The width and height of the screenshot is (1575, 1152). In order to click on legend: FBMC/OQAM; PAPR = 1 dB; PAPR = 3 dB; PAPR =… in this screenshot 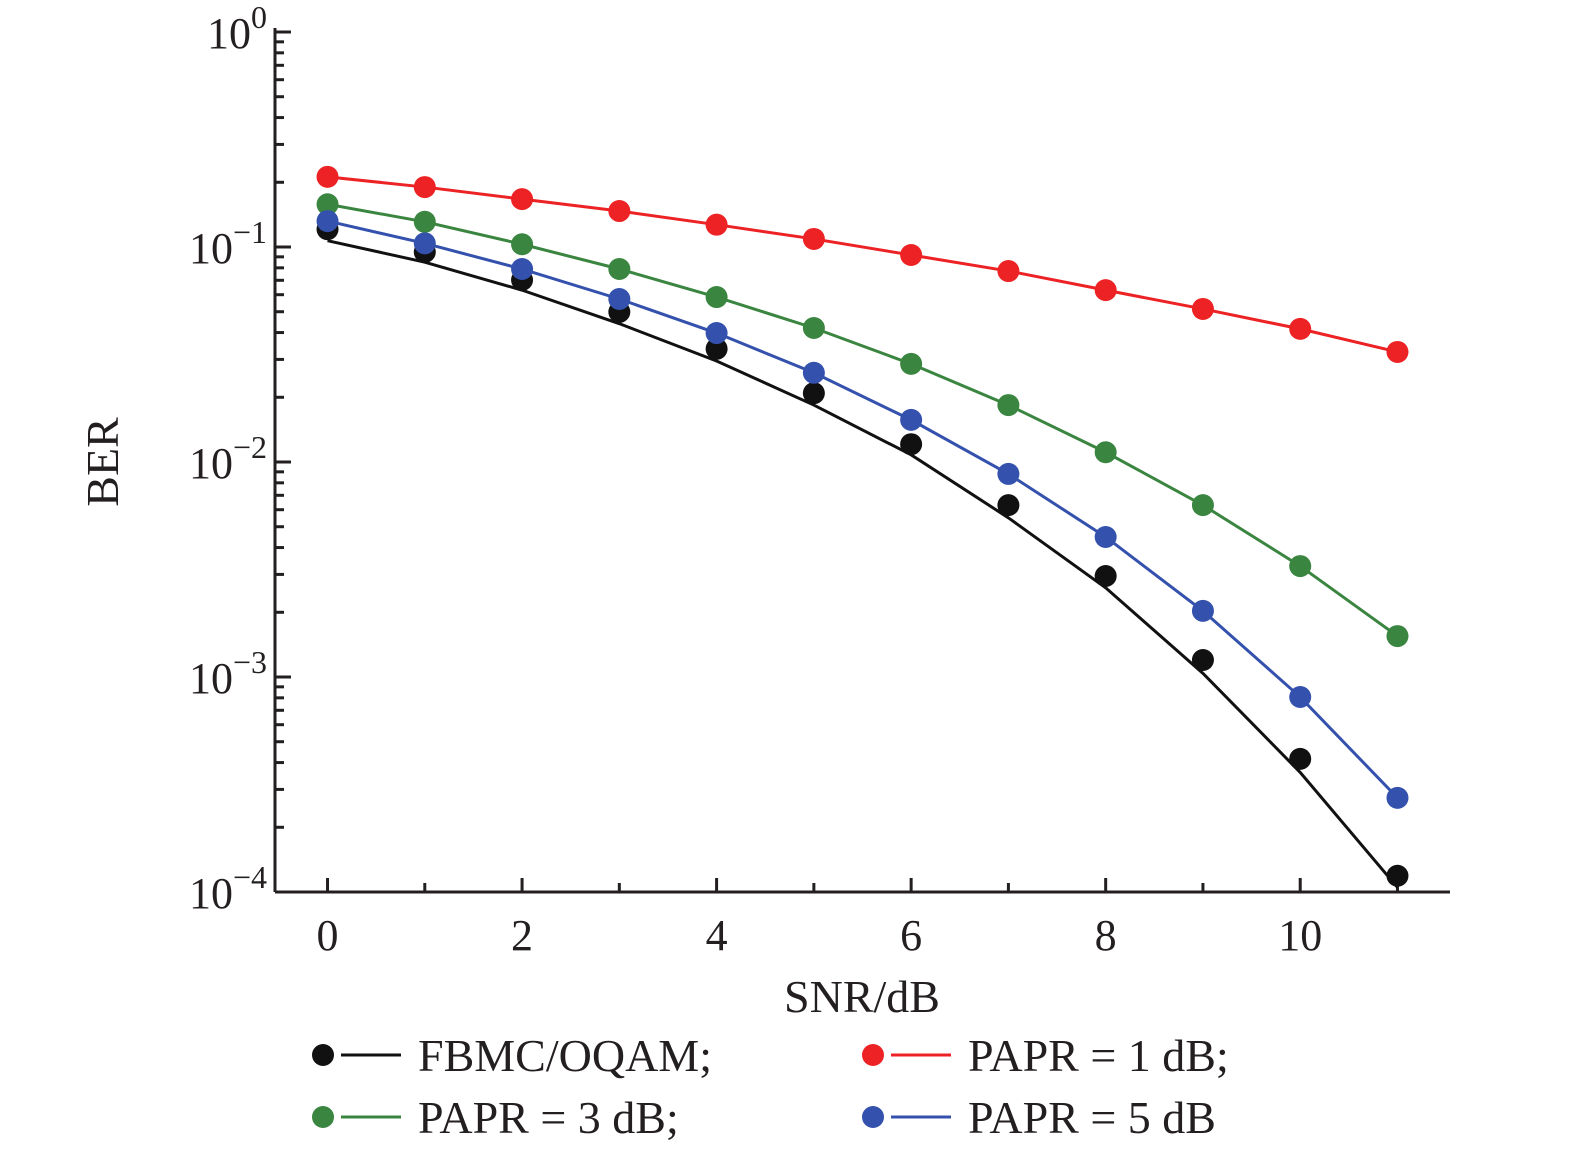, I will do `click(770, 1086)`.